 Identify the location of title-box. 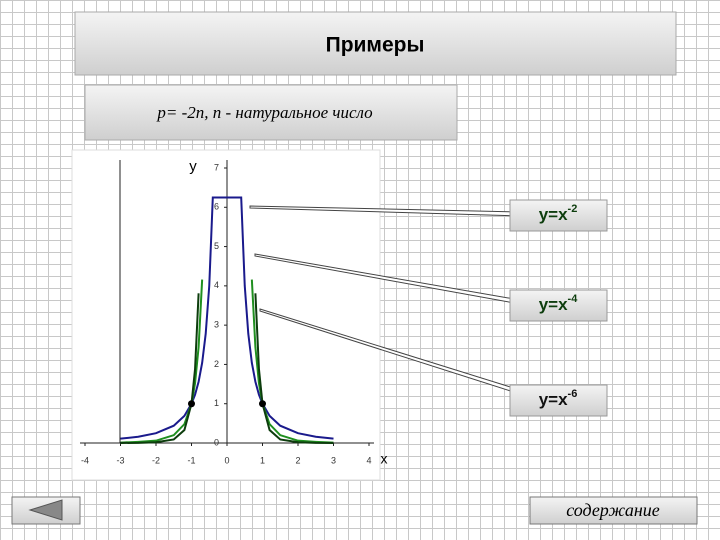
(375, 43).